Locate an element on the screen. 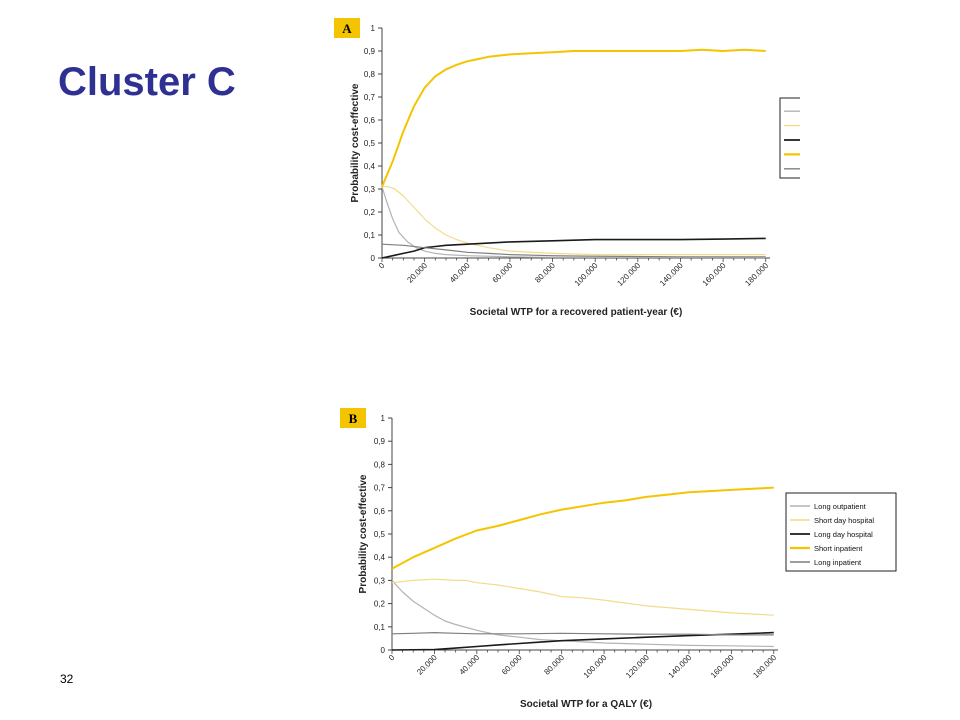  legend-label: Short day hospital is located at coordinates (844, 520).